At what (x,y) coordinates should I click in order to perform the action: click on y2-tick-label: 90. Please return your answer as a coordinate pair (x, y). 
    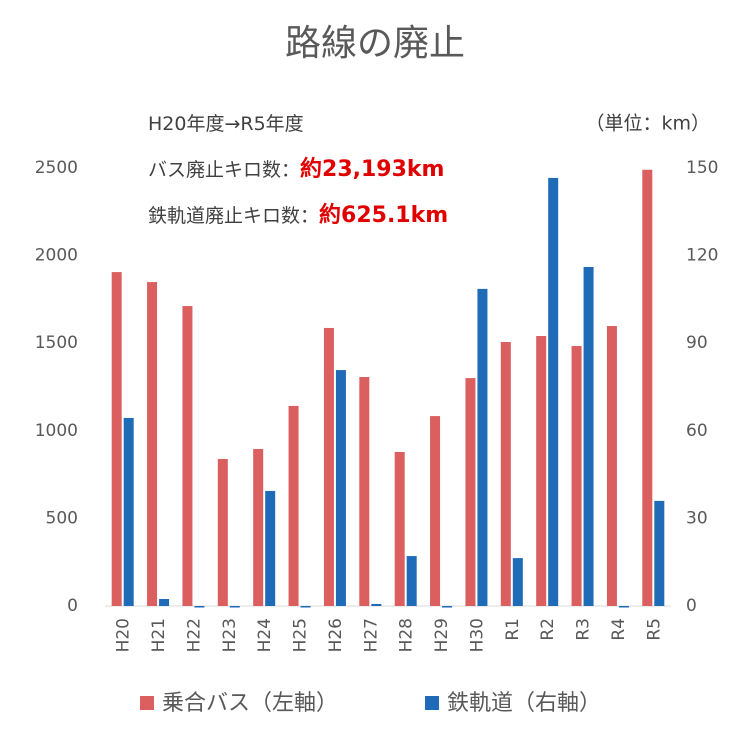
    Looking at the image, I should click on (697, 343).